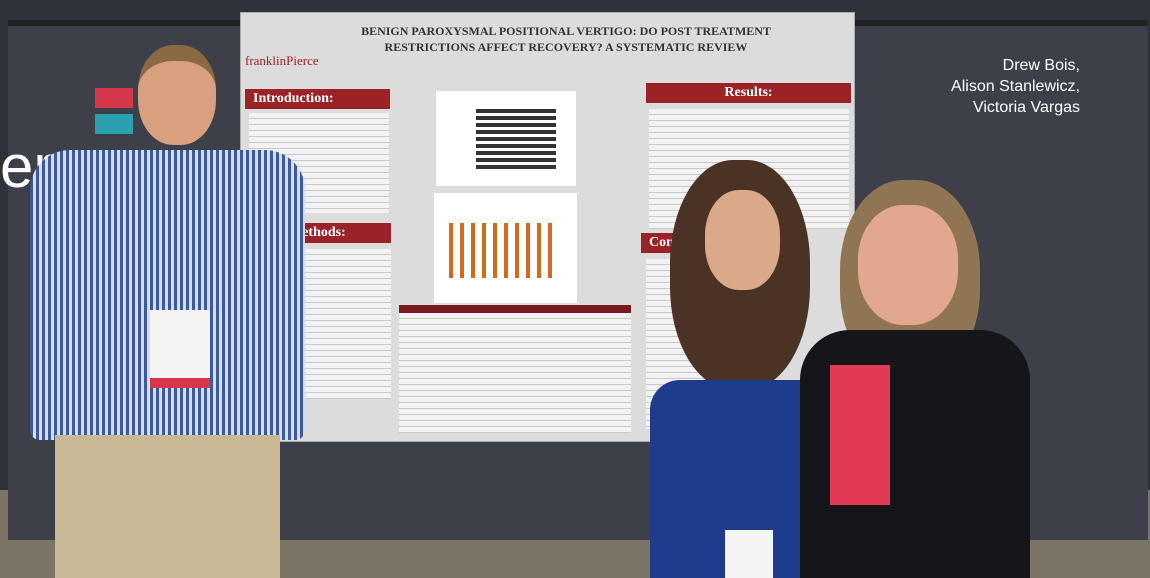 This screenshot has height=578, width=1150. What do you see at coordinates (114, 98) in the screenshot?
I see `sign-red` at bounding box center [114, 98].